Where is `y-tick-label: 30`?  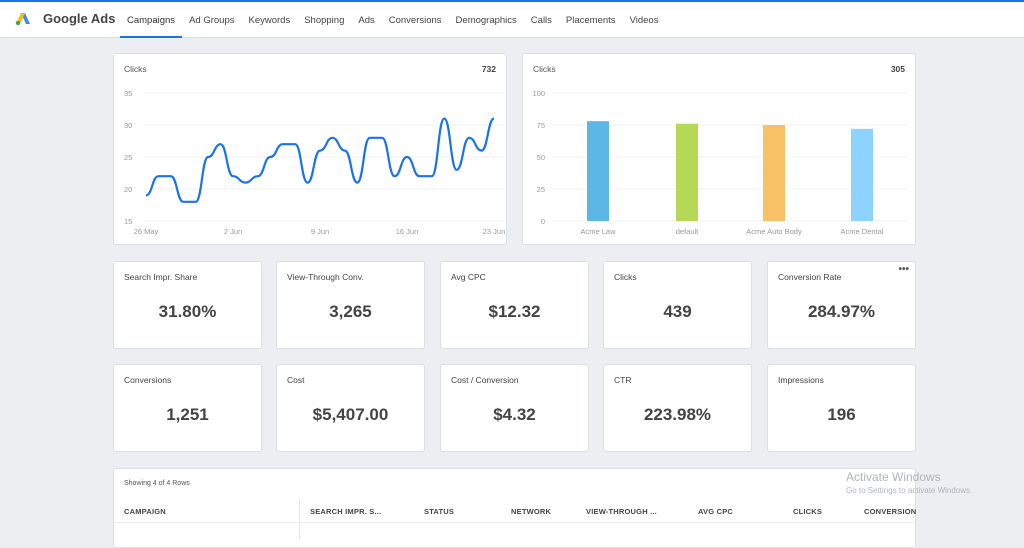
y-tick-label: 30 is located at coordinates (128, 125).